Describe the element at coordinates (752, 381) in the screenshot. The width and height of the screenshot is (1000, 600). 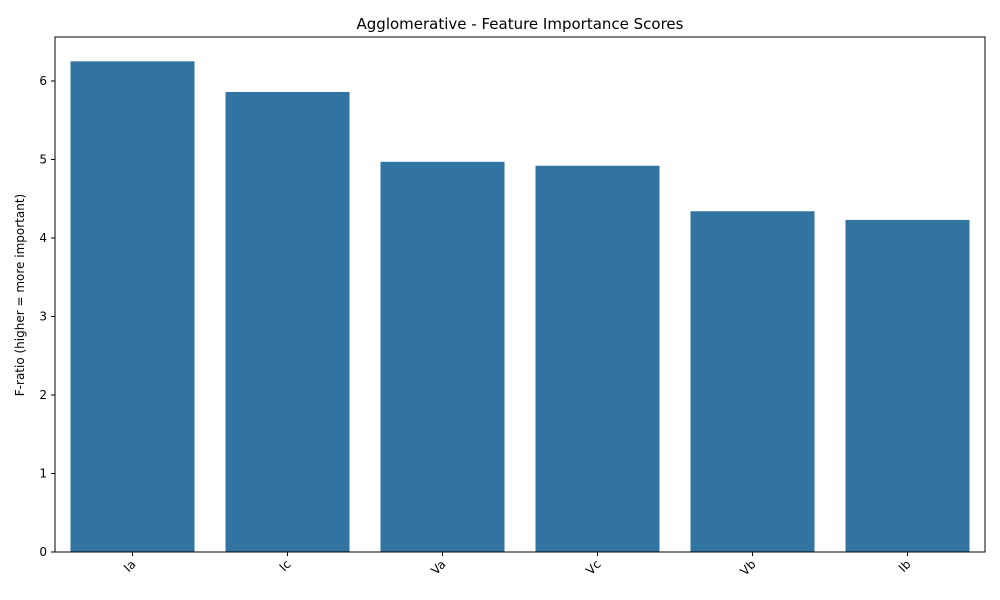
I see `bar-Vb` at that location.